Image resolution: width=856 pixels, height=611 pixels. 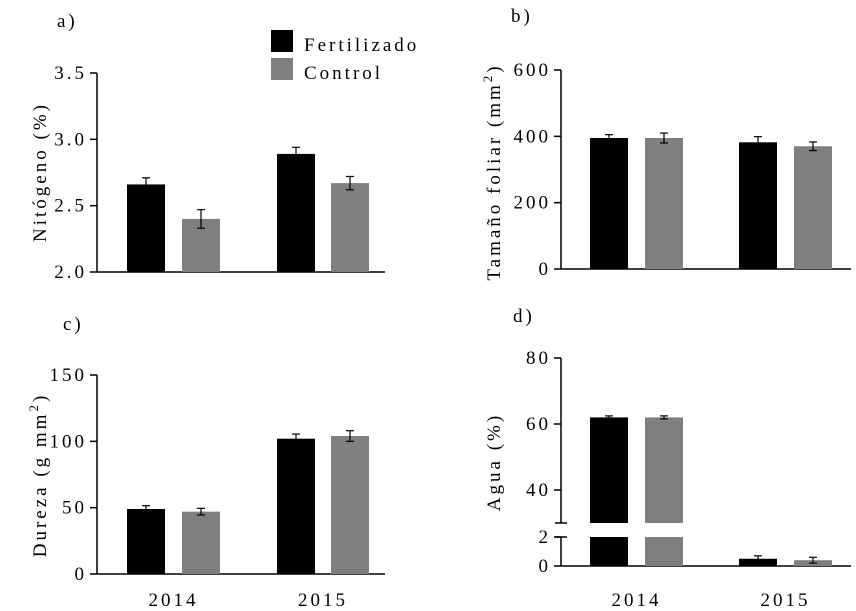 What do you see at coordinates (533, 203) in the screenshot?
I see `y-tick-label: 200` at bounding box center [533, 203].